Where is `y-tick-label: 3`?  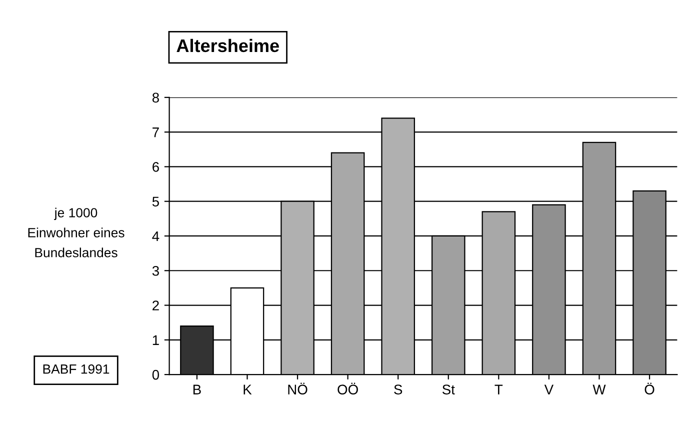
y-tick-label: 3 is located at coordinates (155, 271).